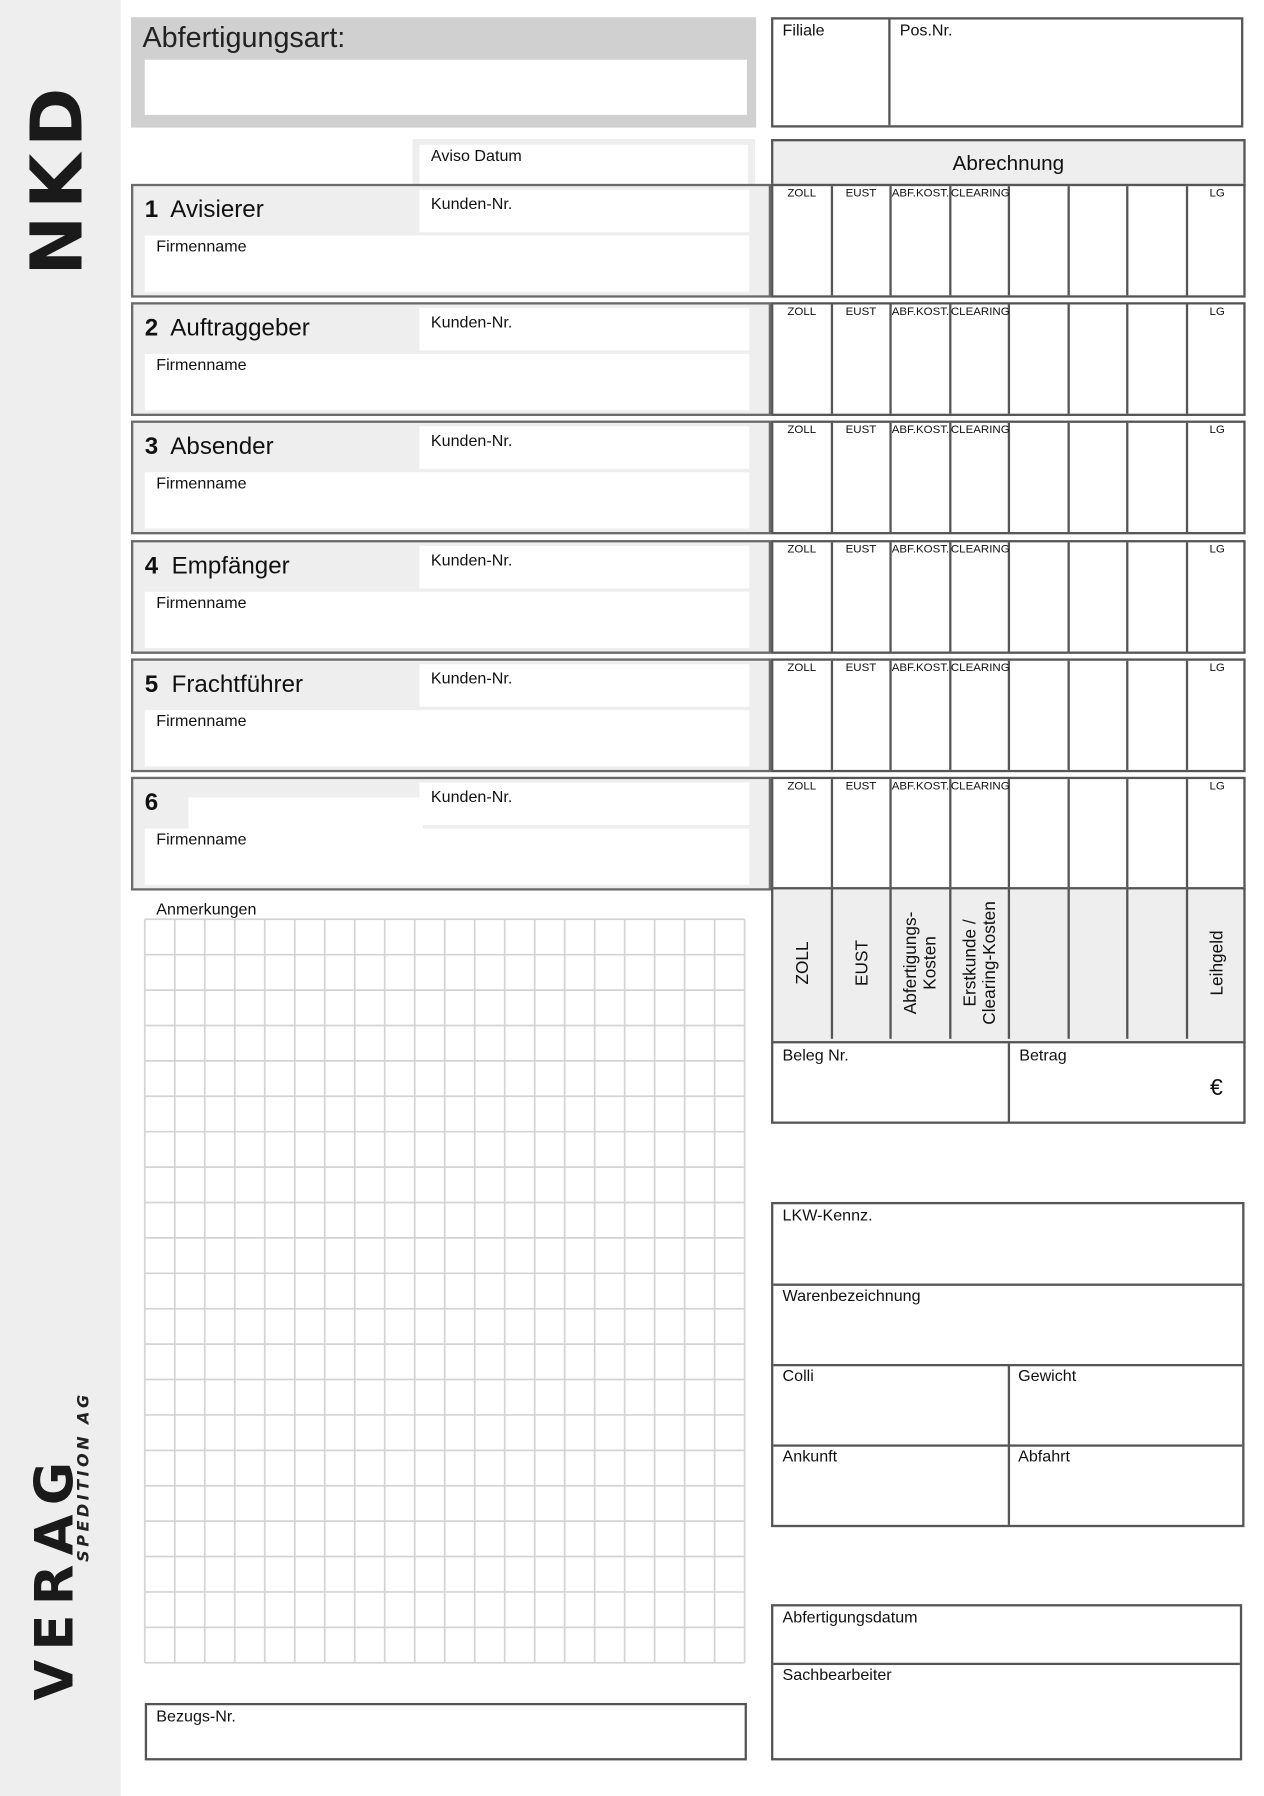  What do you see at coordinates (445, 1731) in the screenshot?
I see `bezugs-nr-field: Bezugs-Nr.` at bounding box center [445, 1731].